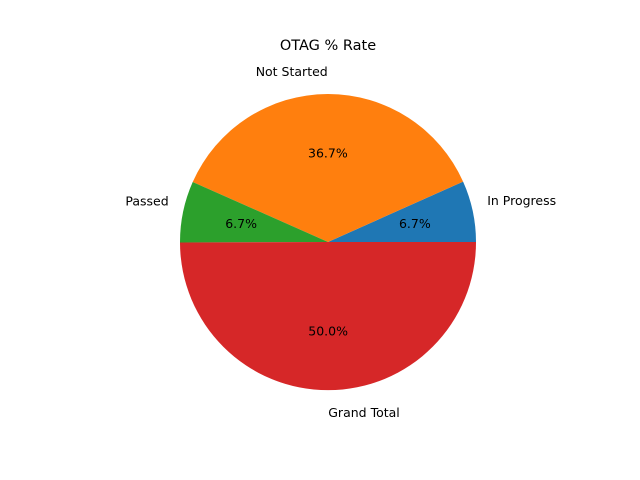 The height and width of the screenshot is (480, 640). What do you see at coordinates (241, 223) in the screenshot?
I see `percent-label-passed: 6.7%` at bounding box center [241, 223].